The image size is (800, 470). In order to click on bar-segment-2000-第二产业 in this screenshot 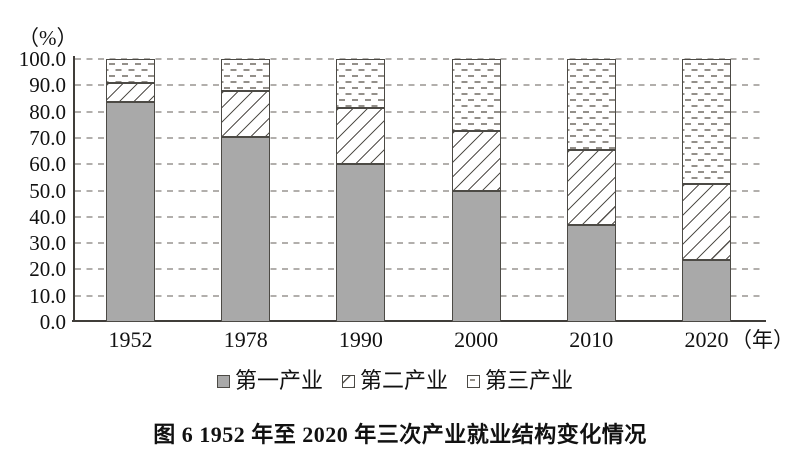, I will do `click(476, 161)`.